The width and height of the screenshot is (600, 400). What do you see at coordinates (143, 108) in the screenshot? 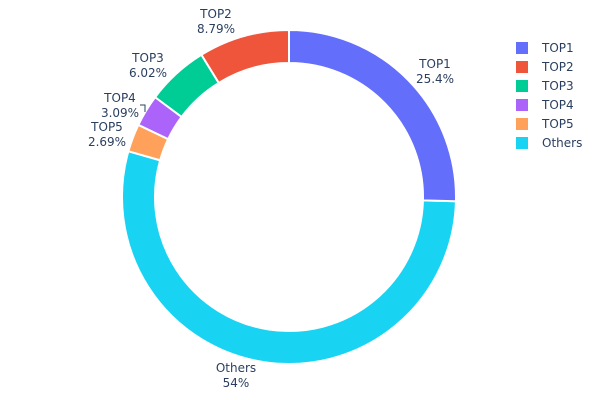
I see `top4-leader-line` at bounding box center [143, 108].